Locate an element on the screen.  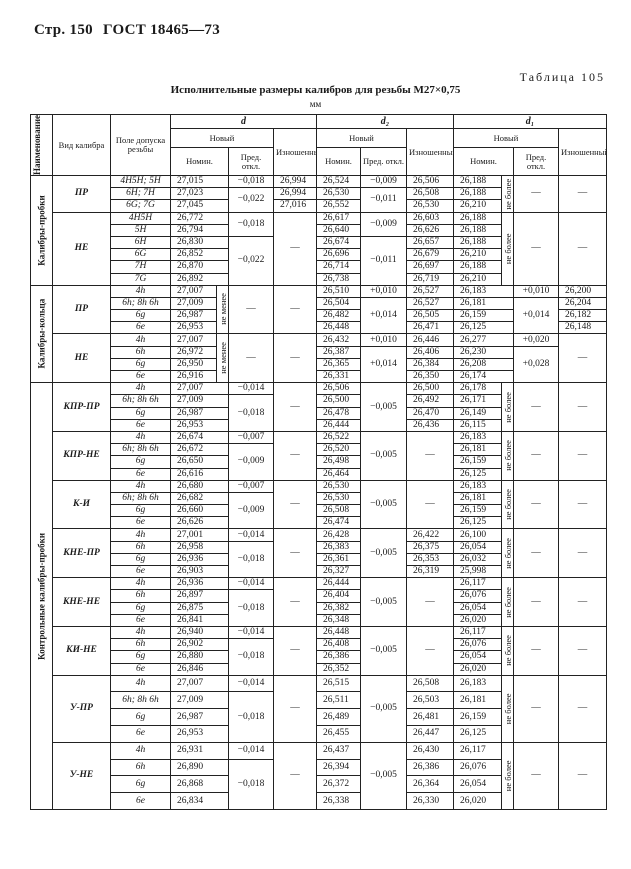
cell-d-nominal: 26,682 is located at coordinates (199, 498).